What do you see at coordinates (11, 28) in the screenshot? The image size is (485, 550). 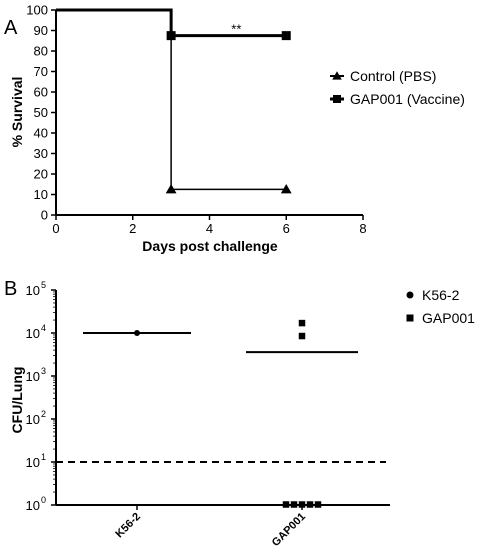 I see `panel-a-label: A` at bounding box center [11, 28].